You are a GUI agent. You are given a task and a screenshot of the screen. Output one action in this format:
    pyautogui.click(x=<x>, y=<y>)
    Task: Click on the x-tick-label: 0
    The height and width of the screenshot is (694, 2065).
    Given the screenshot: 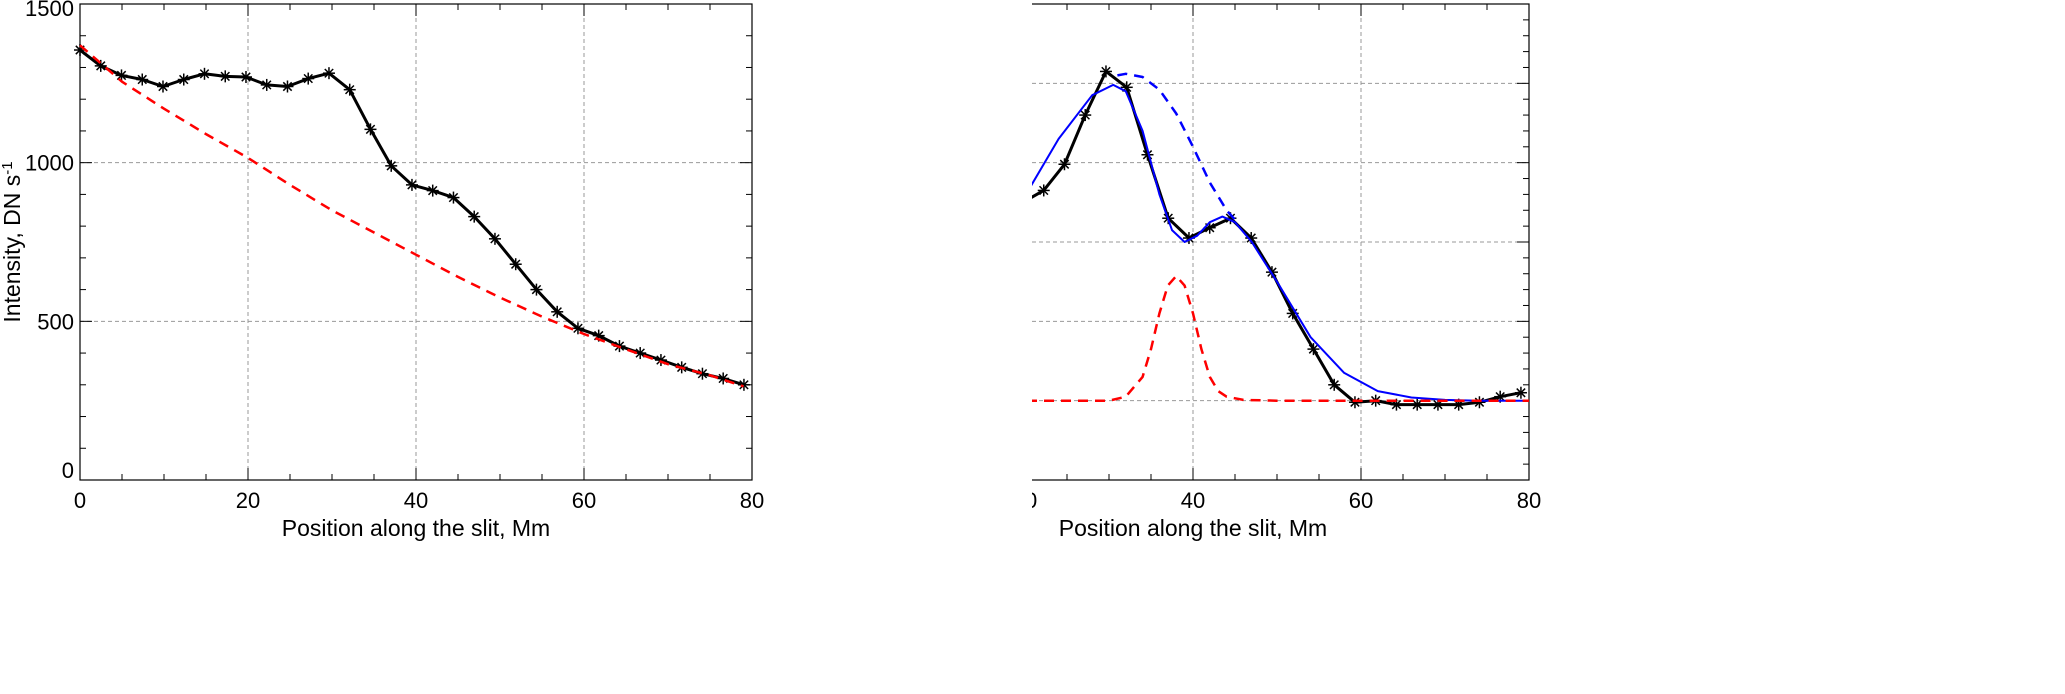 What is the action you would take?
    pyautogui.click(x=80, y=500)
    